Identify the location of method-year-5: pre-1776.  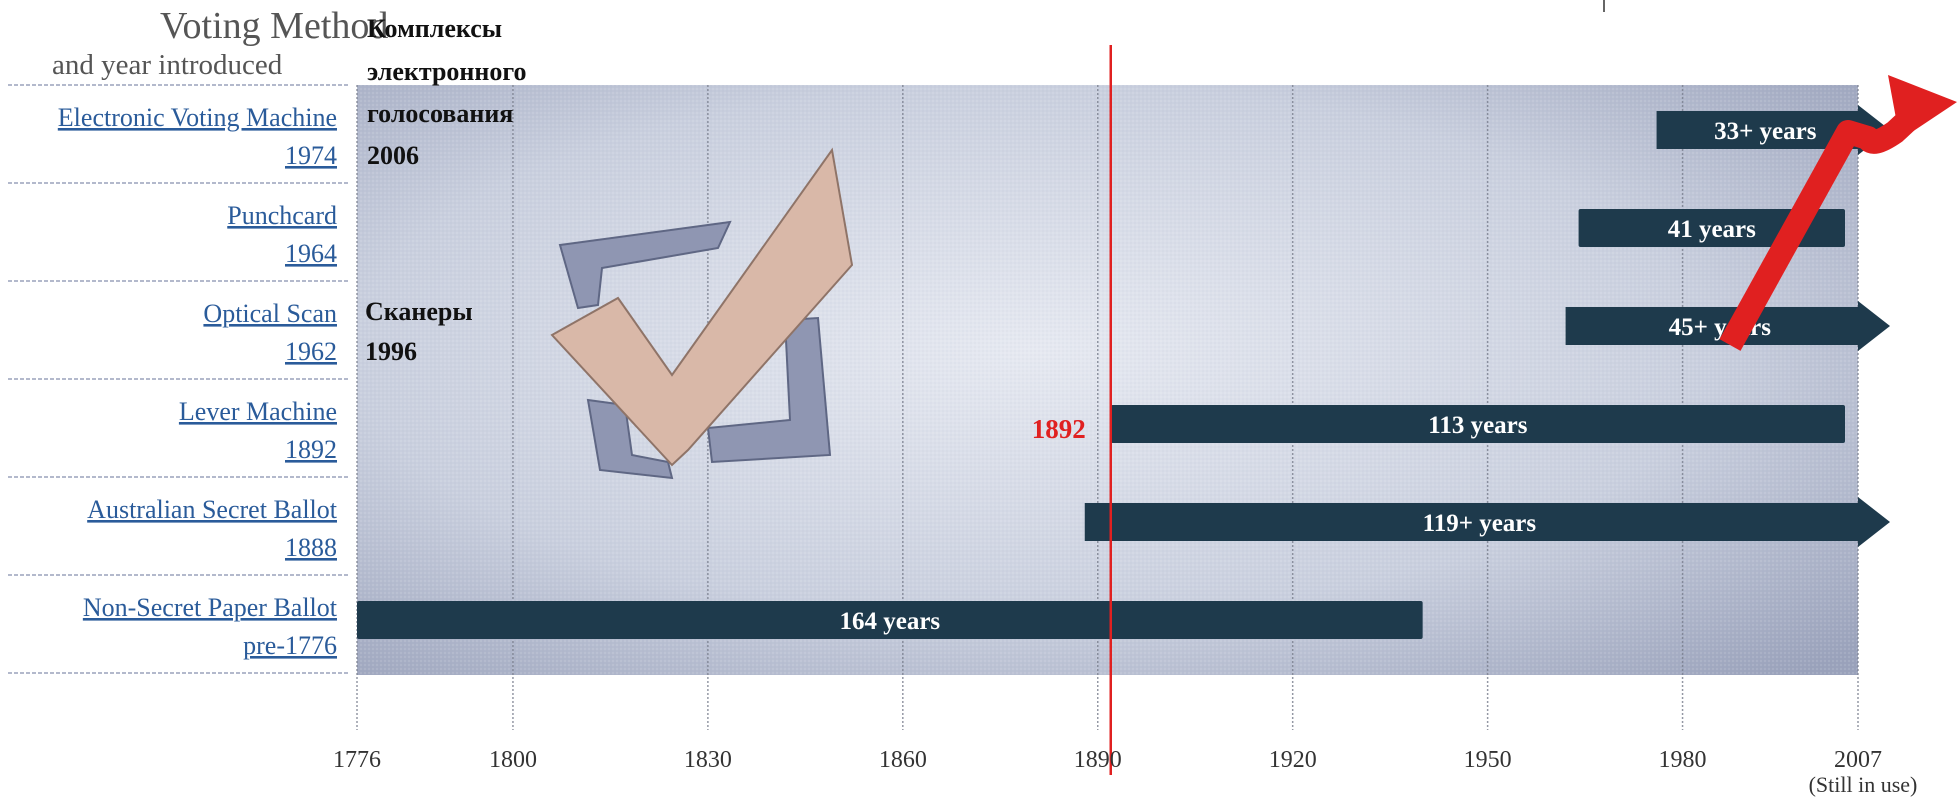
(290, 645).